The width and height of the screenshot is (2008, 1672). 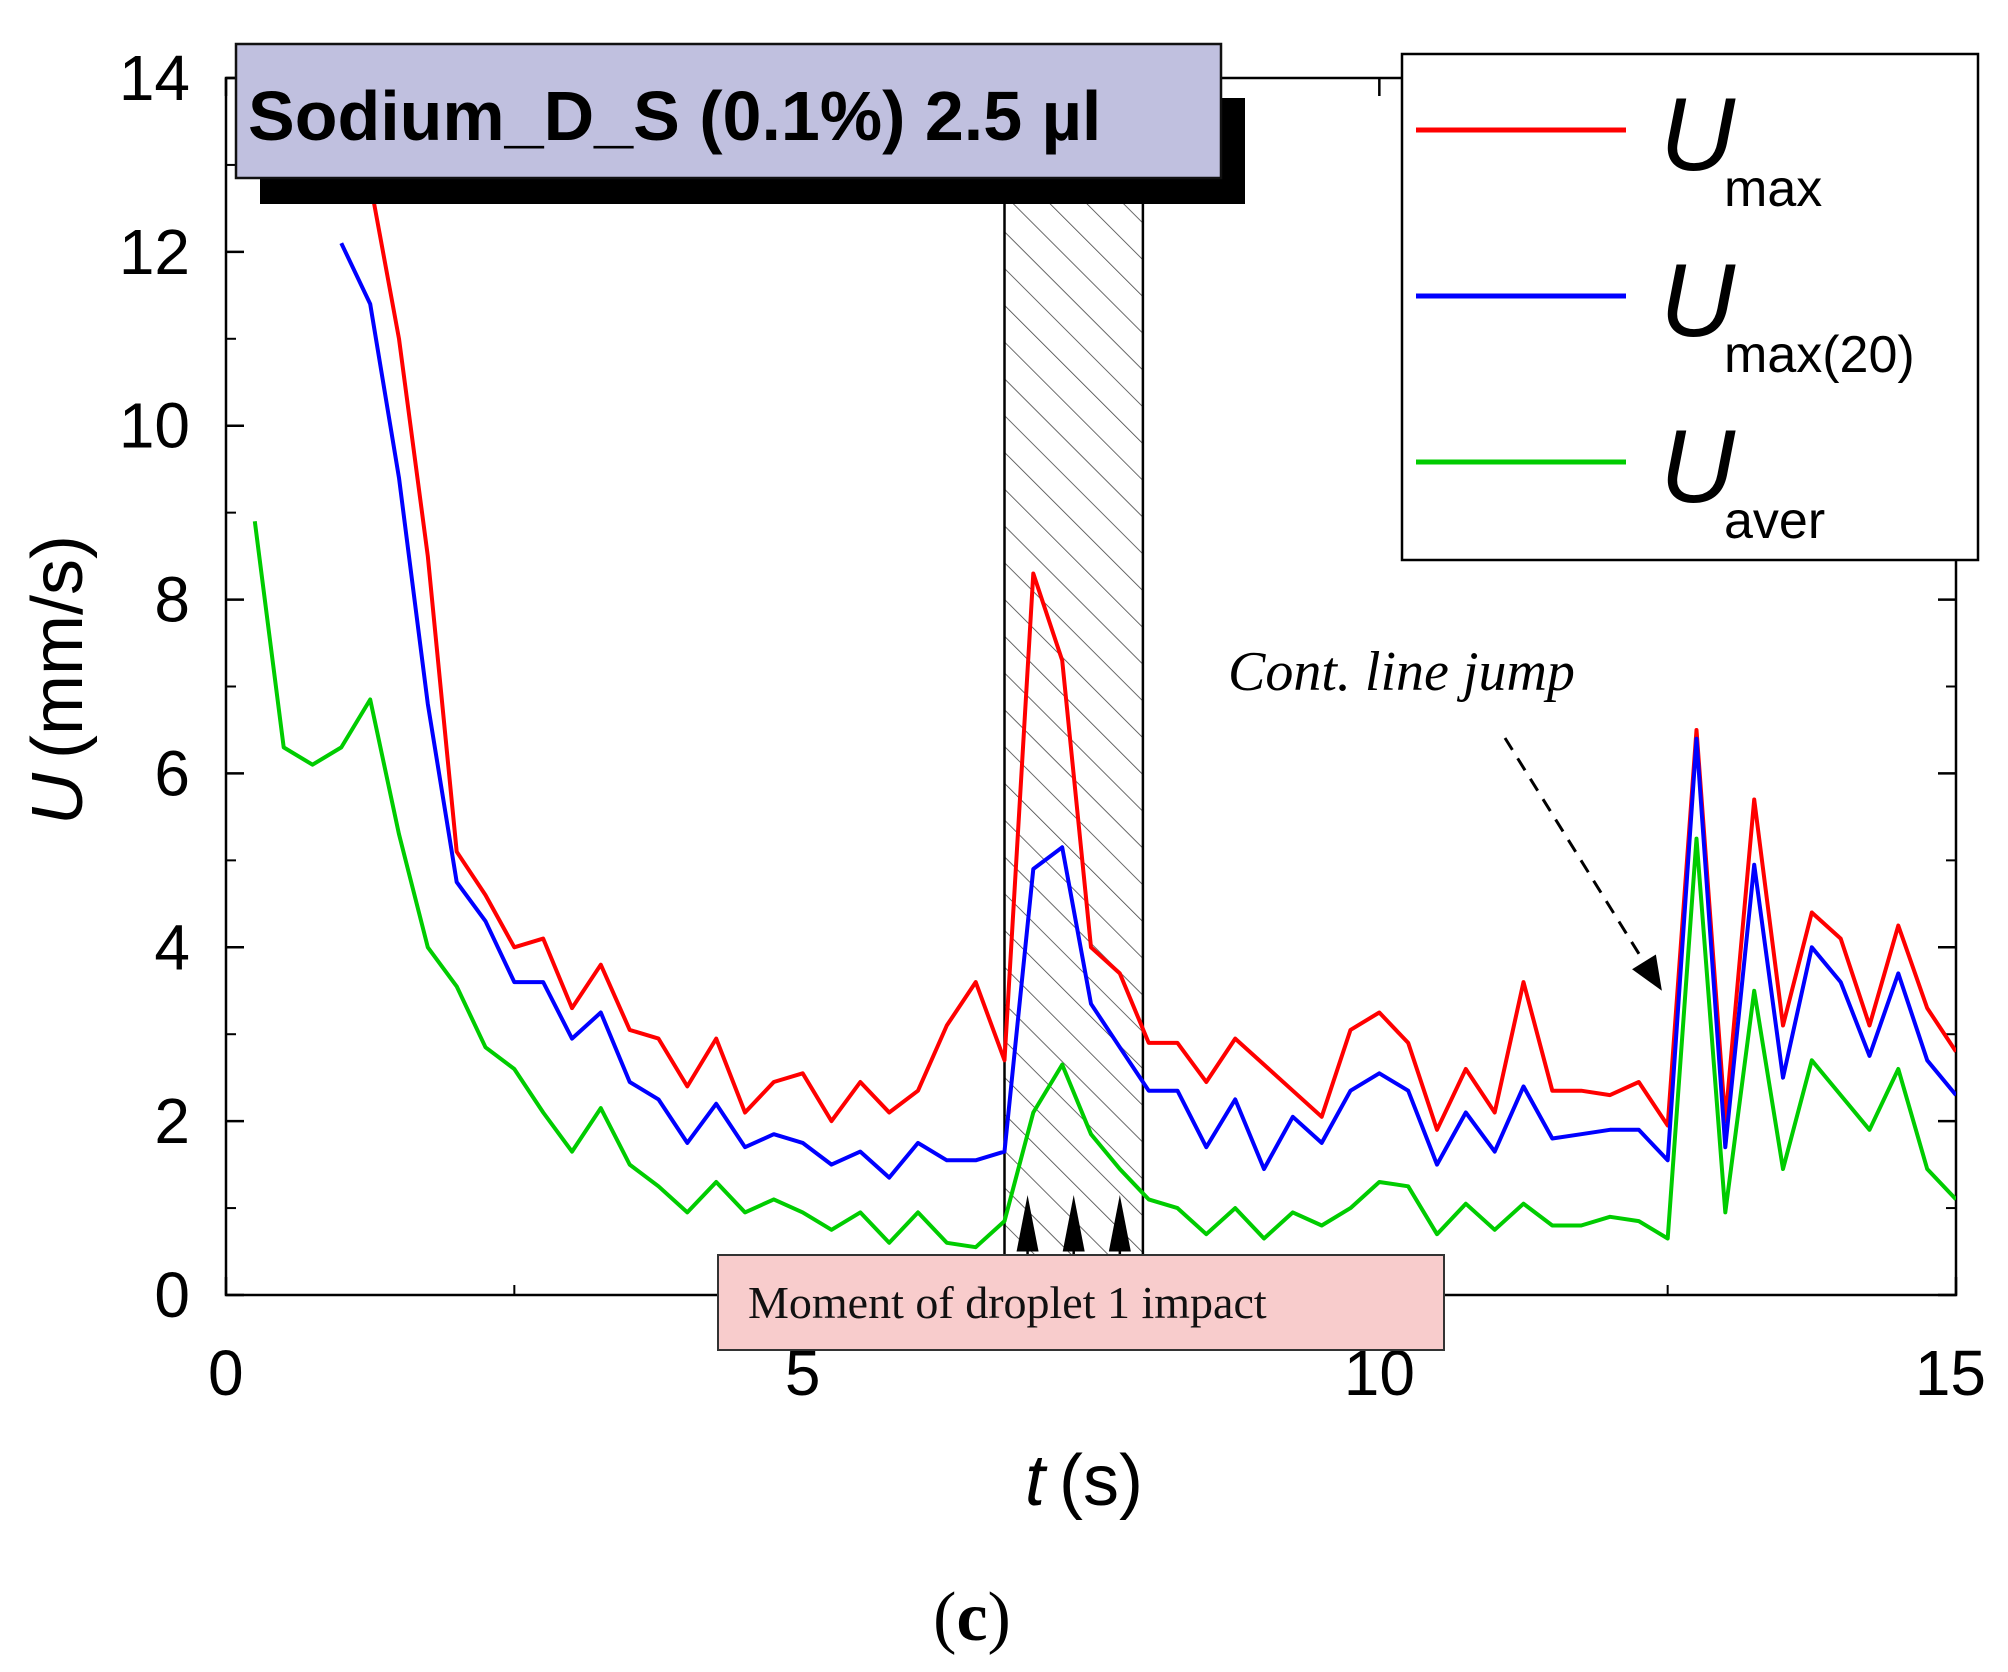 I want to click on y-axis-title: U (mm/s), so click(x=58, y=680).